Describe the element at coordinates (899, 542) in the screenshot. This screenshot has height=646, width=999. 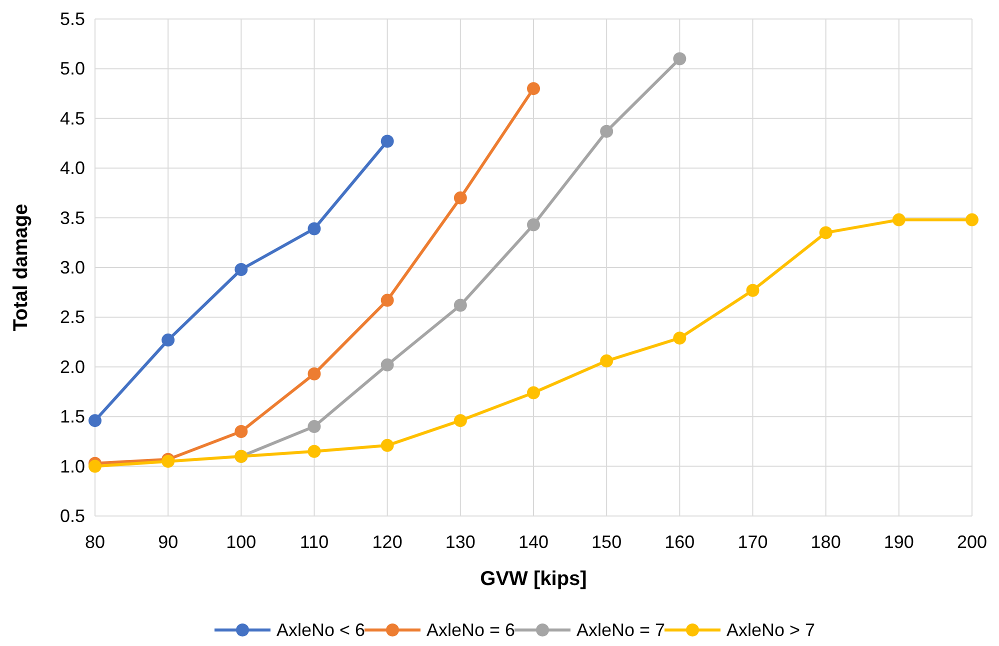
I see `x-tick-label: 190` at that location.